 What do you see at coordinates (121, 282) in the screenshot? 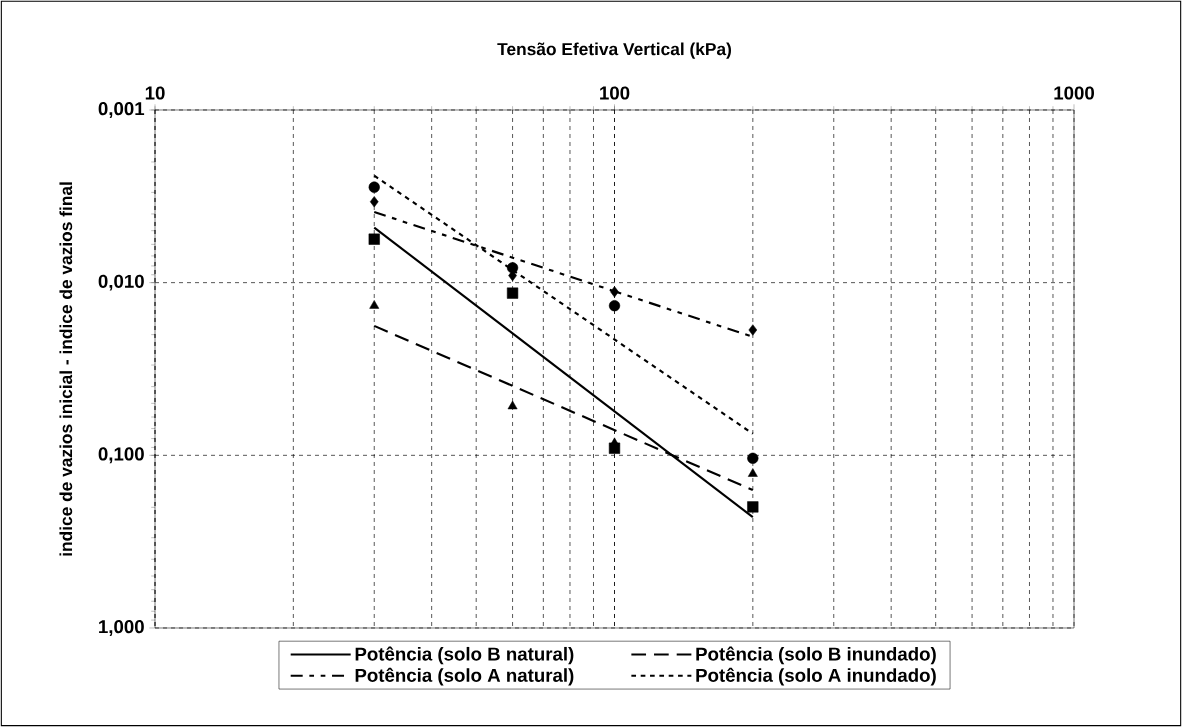
I see `y-tick-label: 0,010` at bounding box center [121, 282].